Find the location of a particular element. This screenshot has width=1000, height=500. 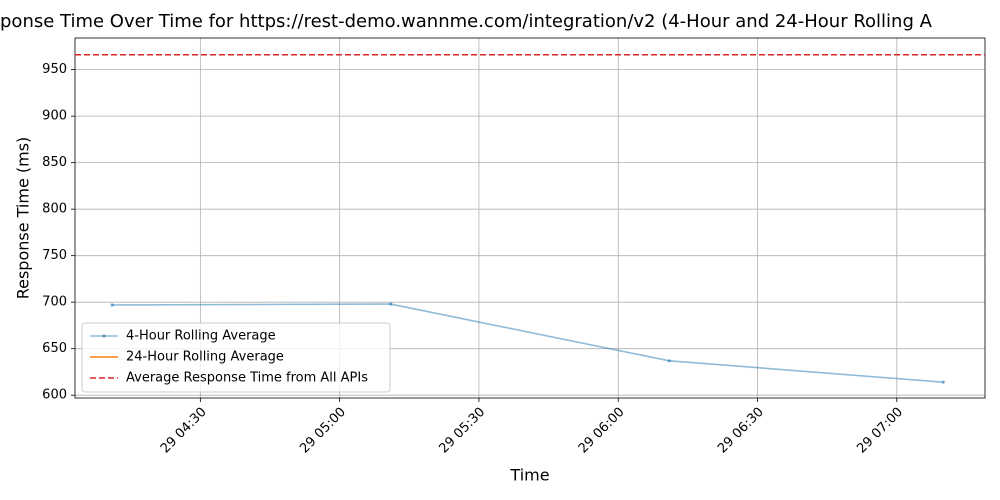

legend-box is located at coordinates (236, 357).